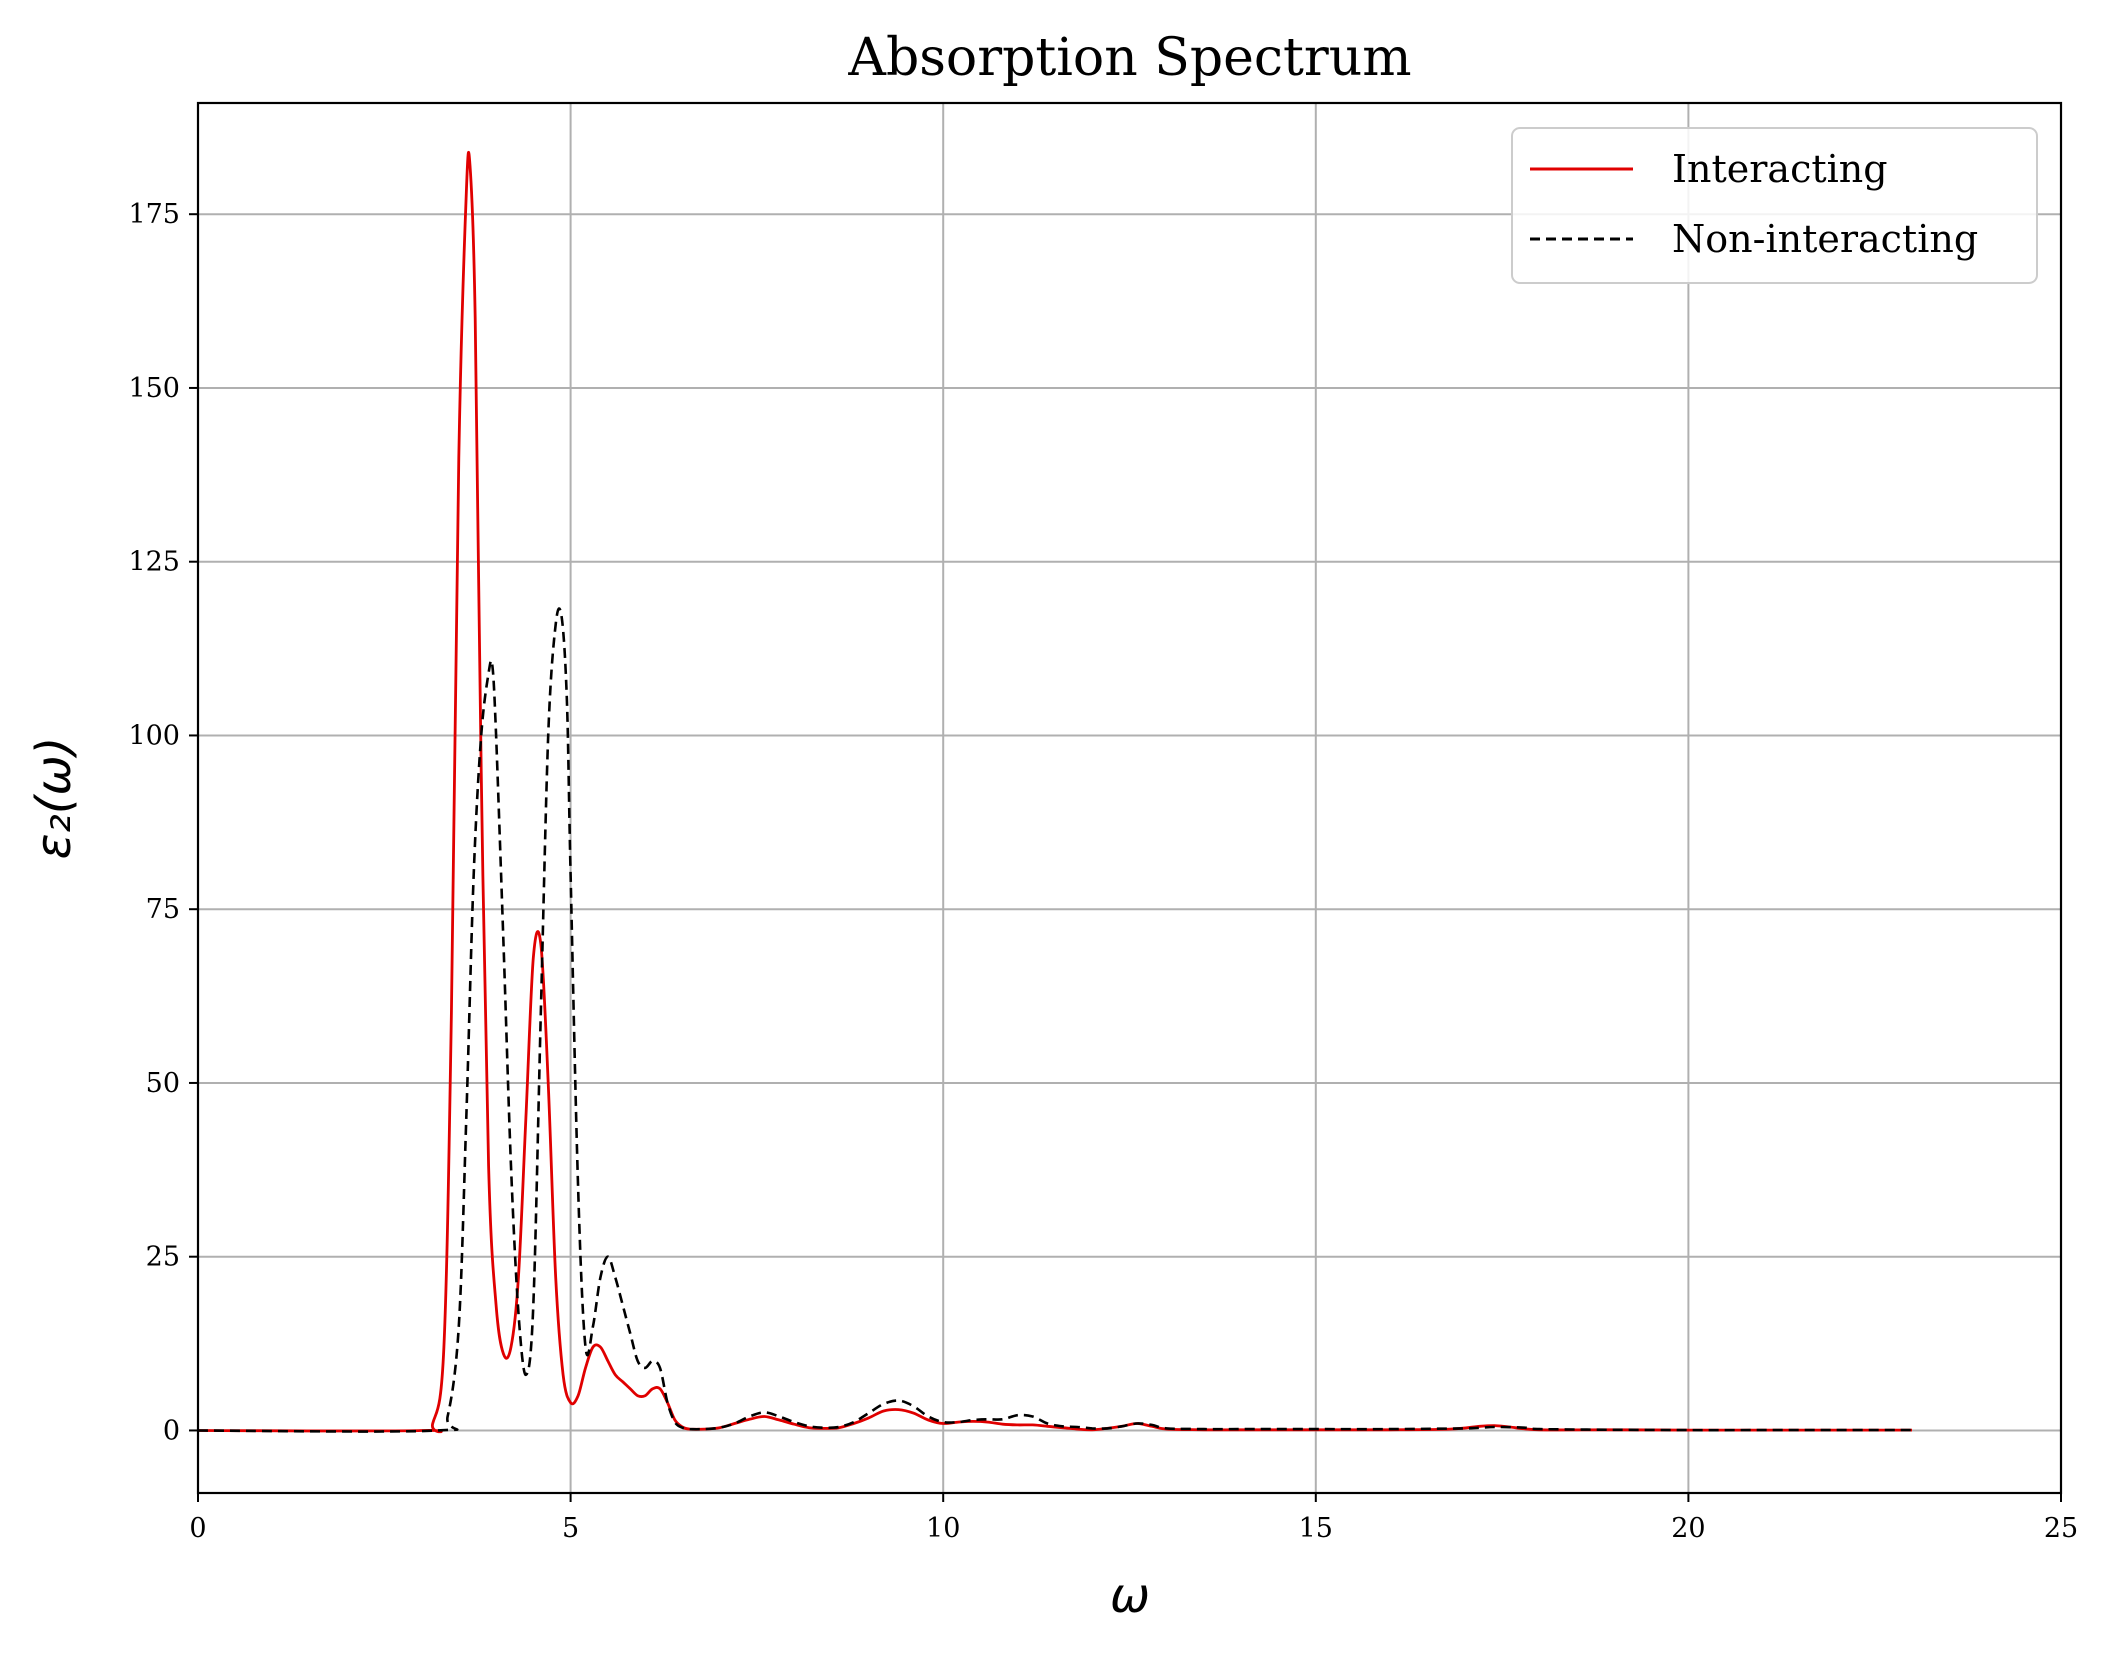 This screenshot has width=2107, height=1653. I want to click on y-tick-label-5: 125, so click(154, 562).